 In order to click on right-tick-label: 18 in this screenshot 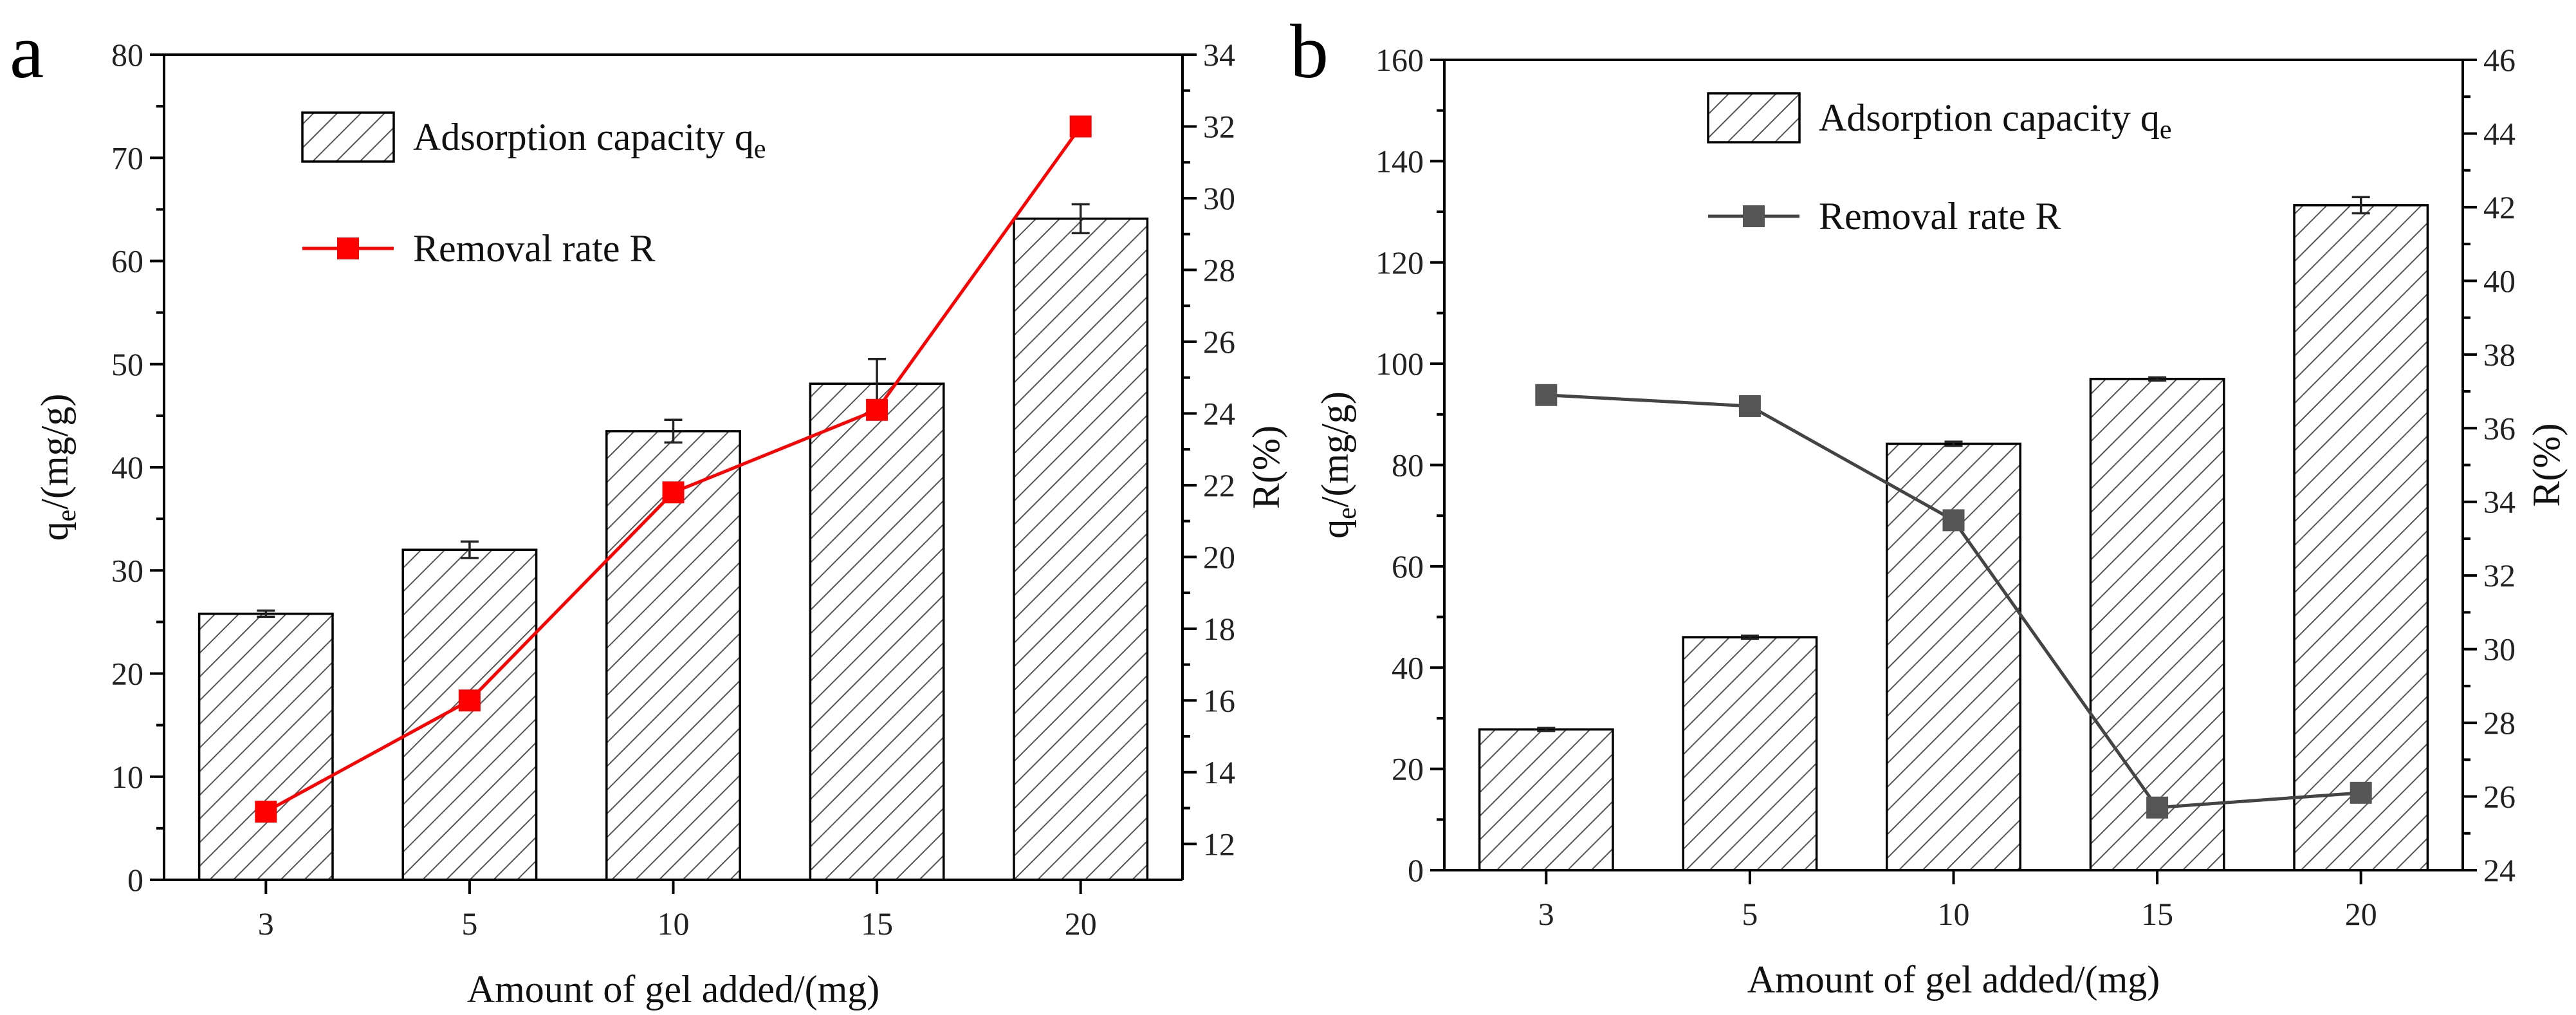, I will do `click(1219, 629)`.